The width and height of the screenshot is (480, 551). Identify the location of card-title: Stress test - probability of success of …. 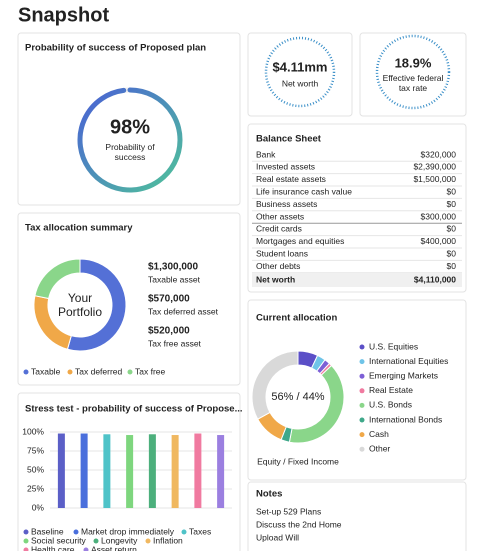
(134, 409).